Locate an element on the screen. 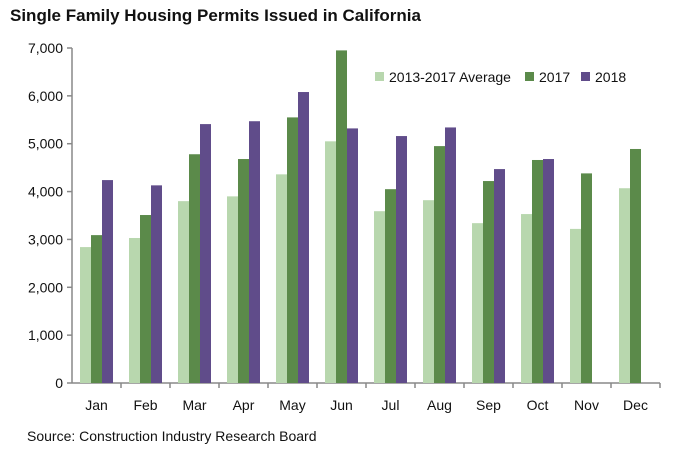 This screenshot has height=461, width=678. bar-2013-2017-average-jun is located at coordinates (330, 262).